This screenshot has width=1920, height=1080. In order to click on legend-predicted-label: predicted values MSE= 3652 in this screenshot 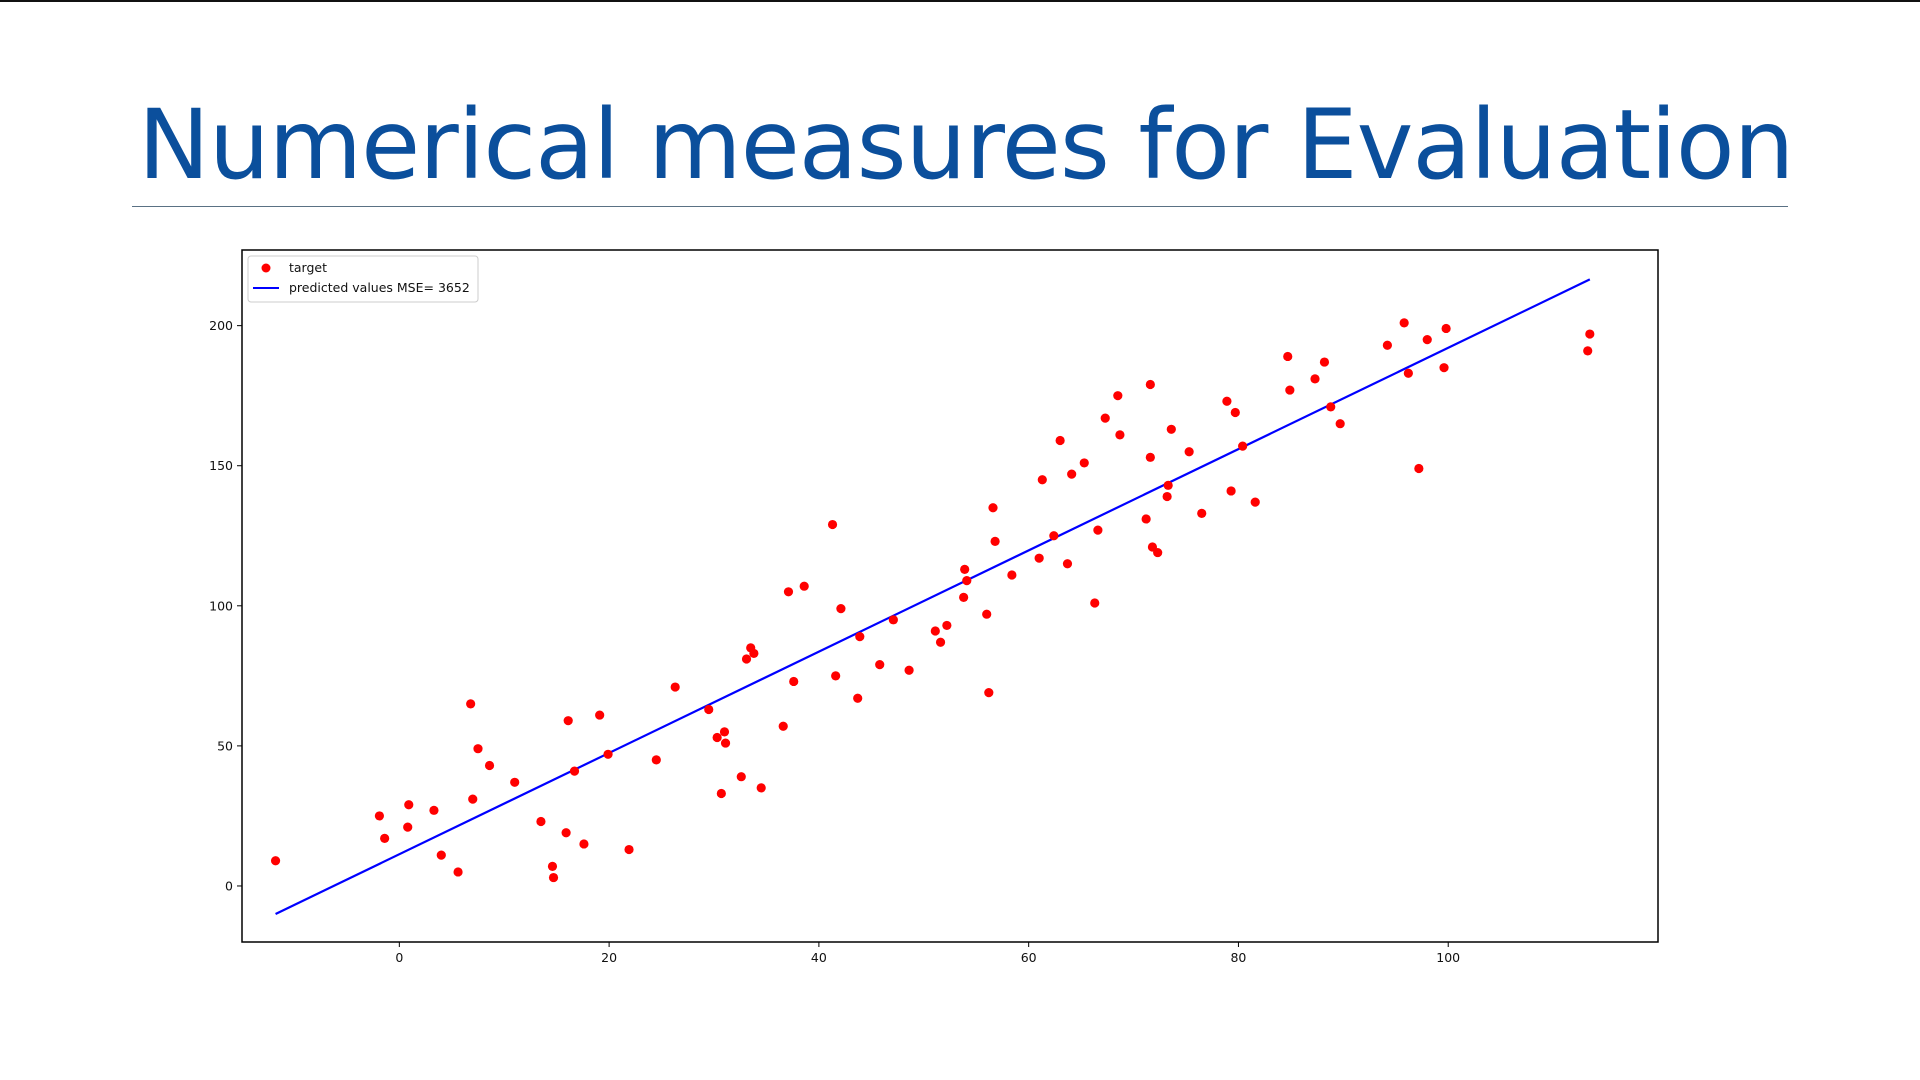, I will do `click(379, 287)`.